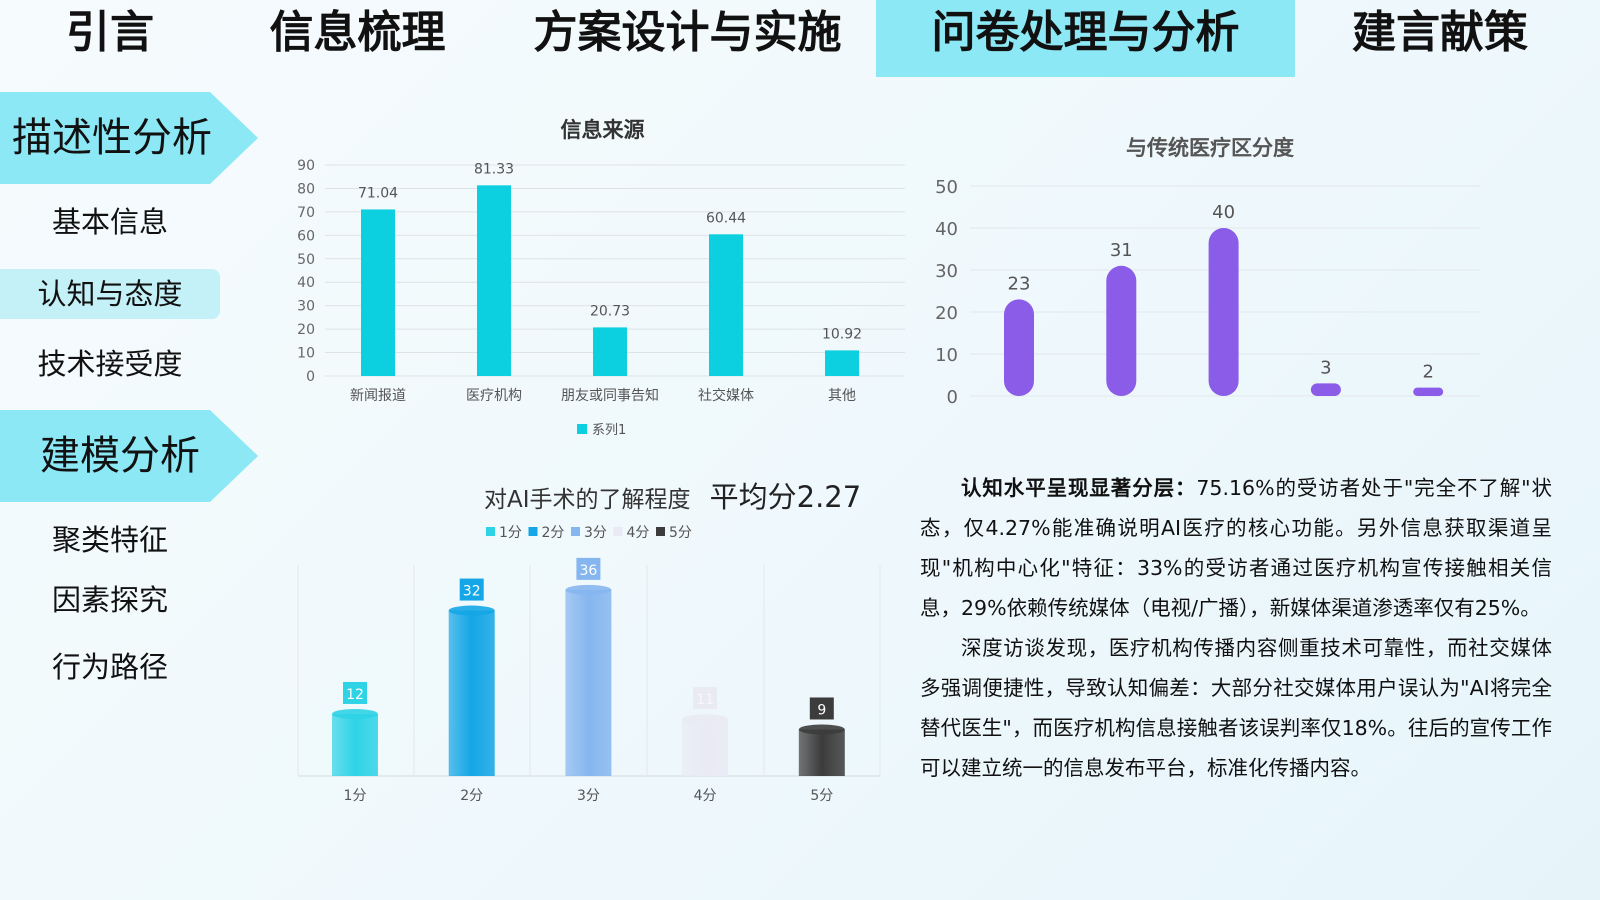 The image size is (1600, 900). Describe the element at coordinates (306, 213) in the screenshot. I see `y-tick-label: 70` at that location.